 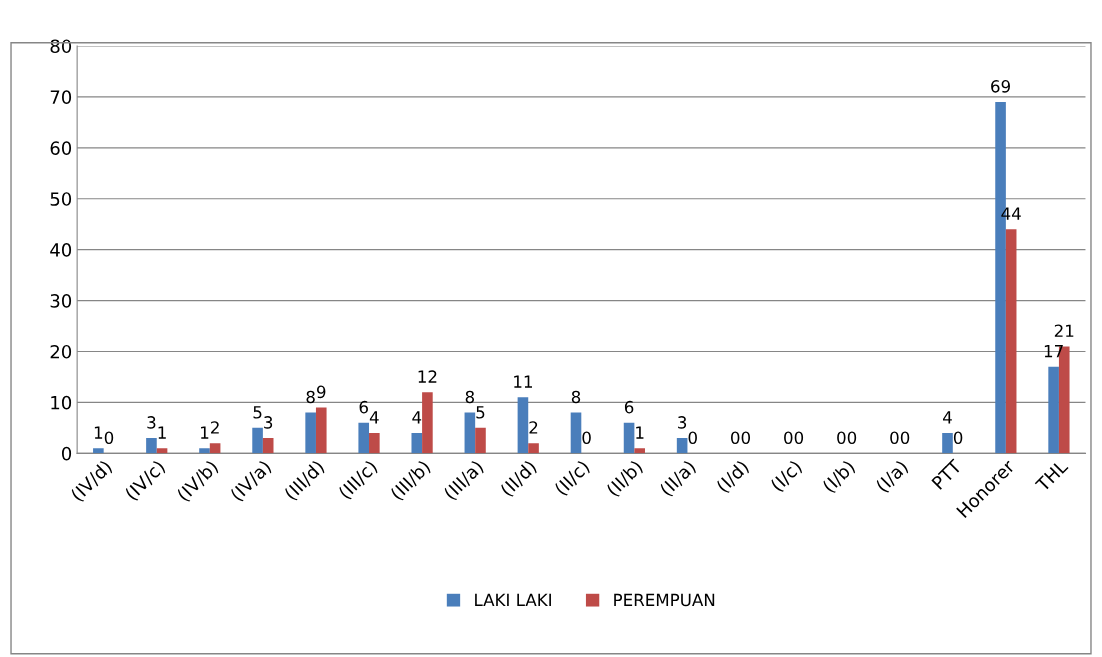 What do you see at coordinates (427, 376) in the screenshot?
I see `data-label: 12` at bounding box center [427, 376].